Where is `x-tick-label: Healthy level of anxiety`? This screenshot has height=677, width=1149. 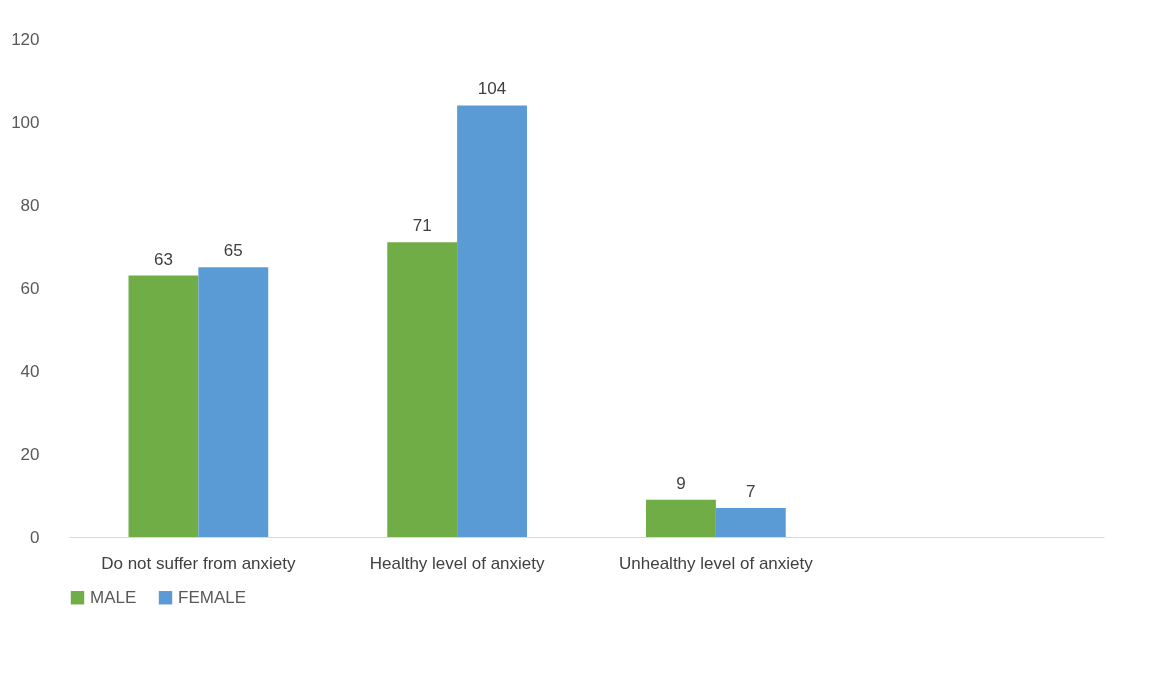 x-tick-label: Healthy level of anxiety is located at coordinates (457, 563).